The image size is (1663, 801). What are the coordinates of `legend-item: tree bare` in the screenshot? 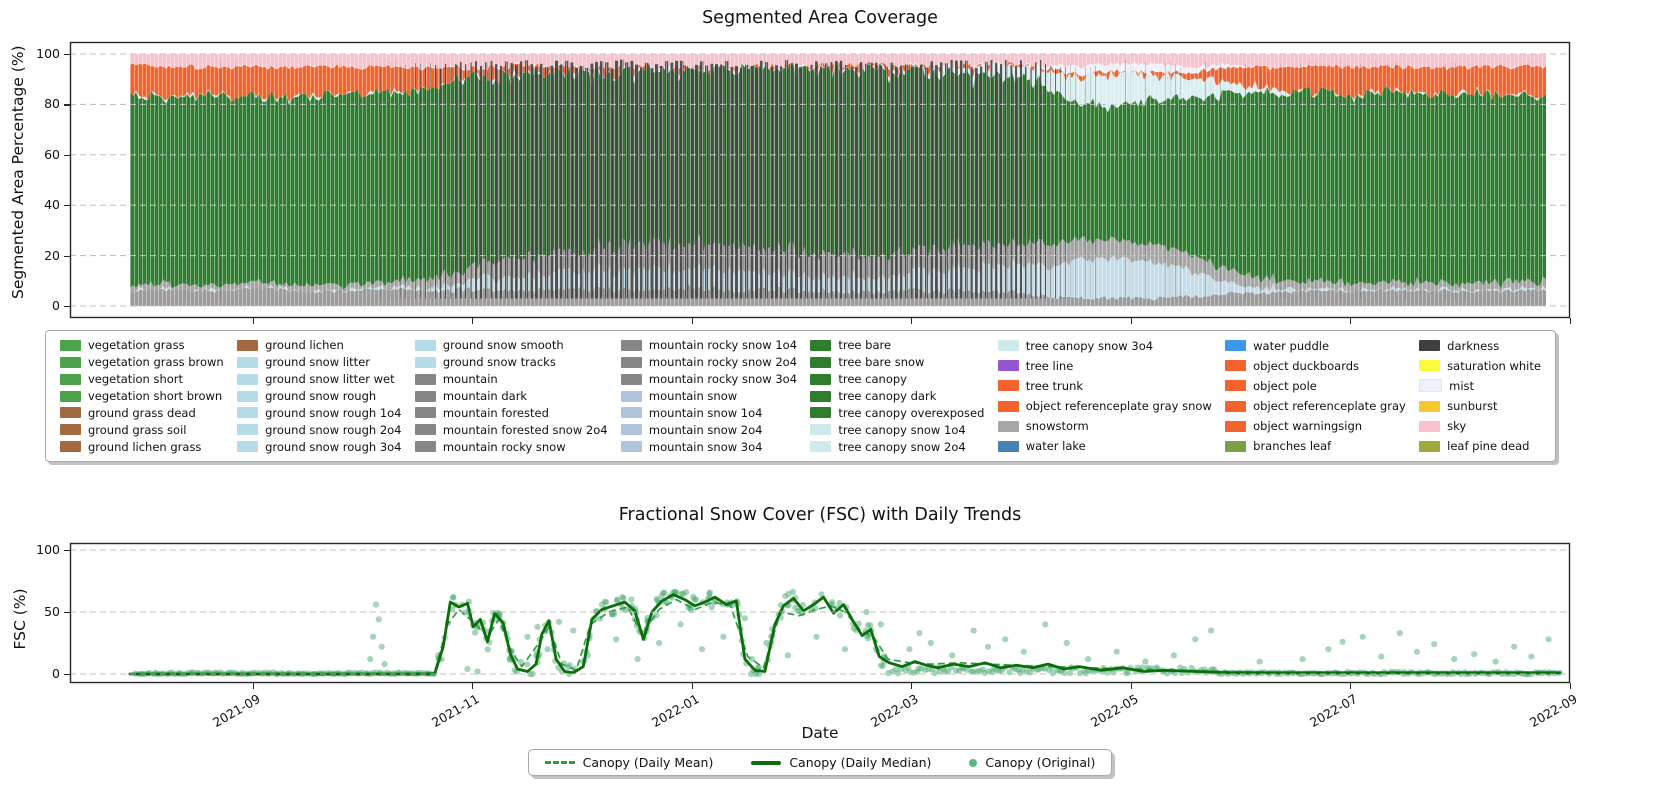 It's located at (897, 345).